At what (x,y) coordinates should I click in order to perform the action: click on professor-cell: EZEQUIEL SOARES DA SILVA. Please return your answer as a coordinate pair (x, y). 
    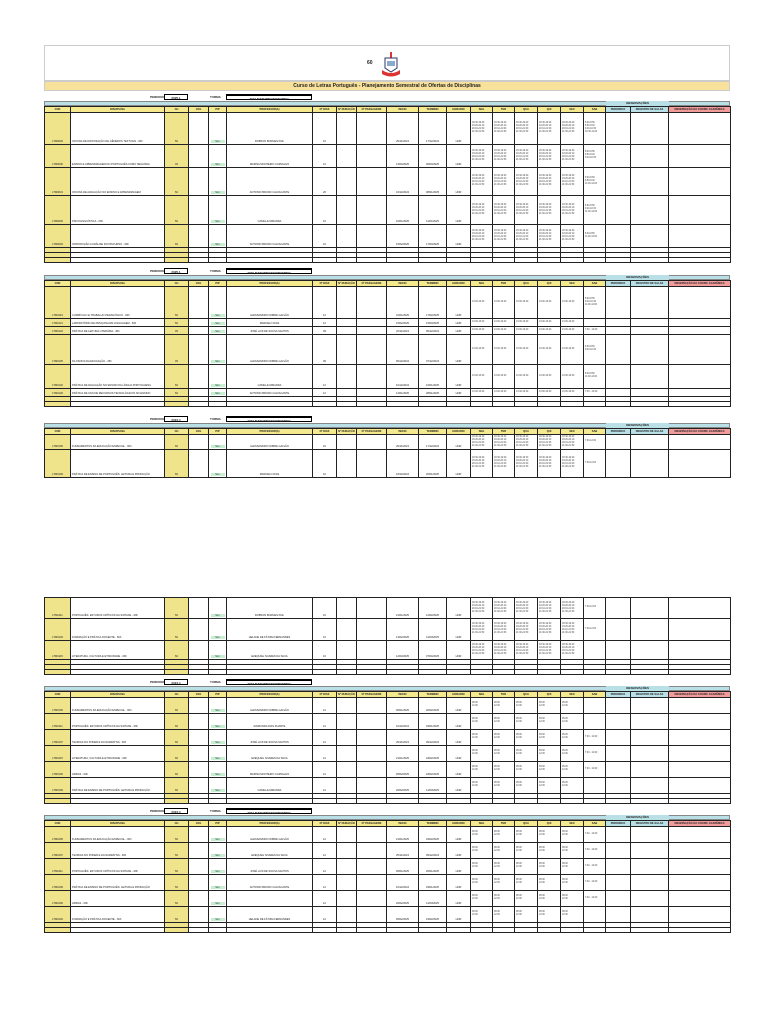
    Looking at the image, I should click on (269, 850).